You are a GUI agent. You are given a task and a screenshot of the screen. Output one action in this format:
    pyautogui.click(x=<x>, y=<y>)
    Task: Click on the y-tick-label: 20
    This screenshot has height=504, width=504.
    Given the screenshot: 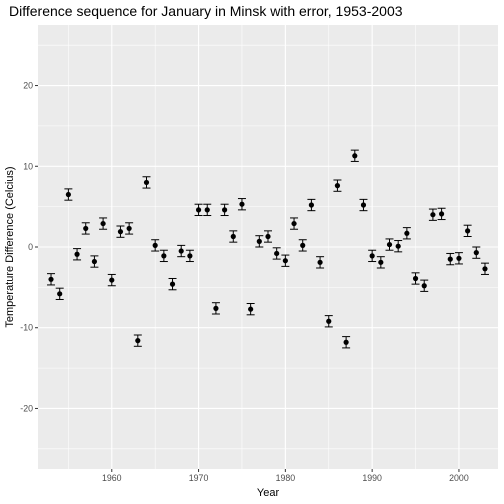 What is the action you would take?
    pyautogui.click(x=28, y=86)
    